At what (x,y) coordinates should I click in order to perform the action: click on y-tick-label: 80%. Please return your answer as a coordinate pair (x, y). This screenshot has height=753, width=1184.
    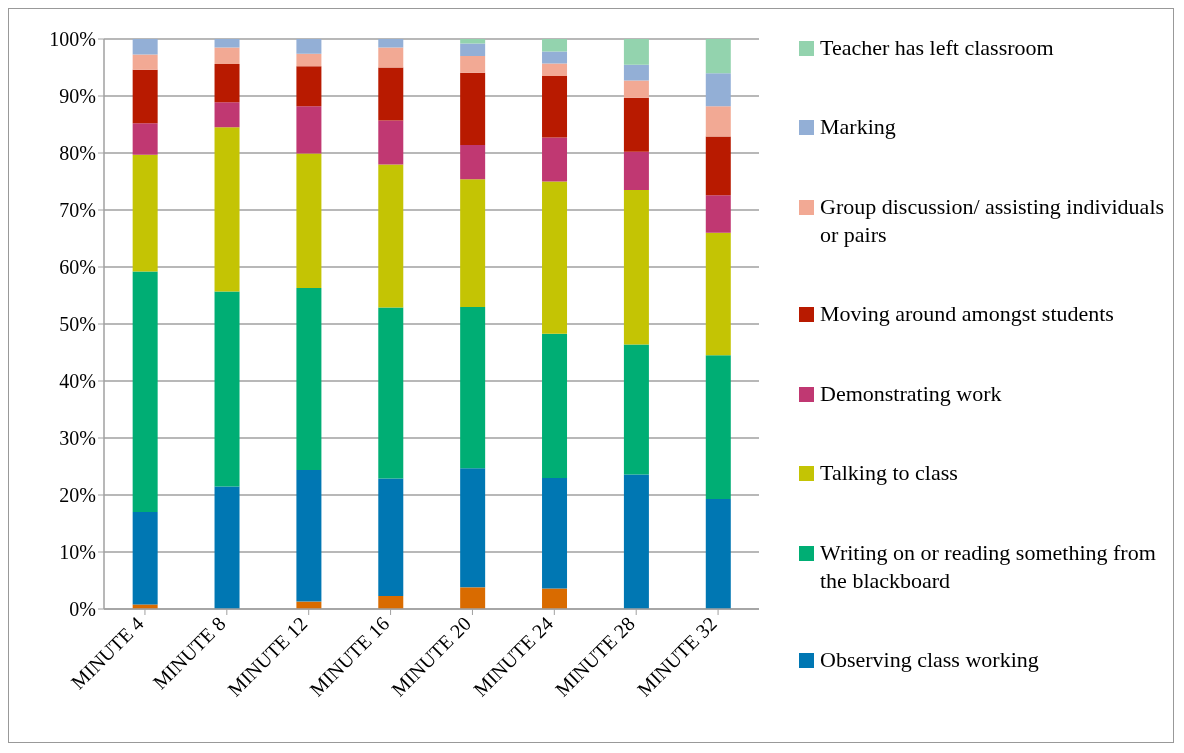
    Looking at the image, I should click on (77, 153).